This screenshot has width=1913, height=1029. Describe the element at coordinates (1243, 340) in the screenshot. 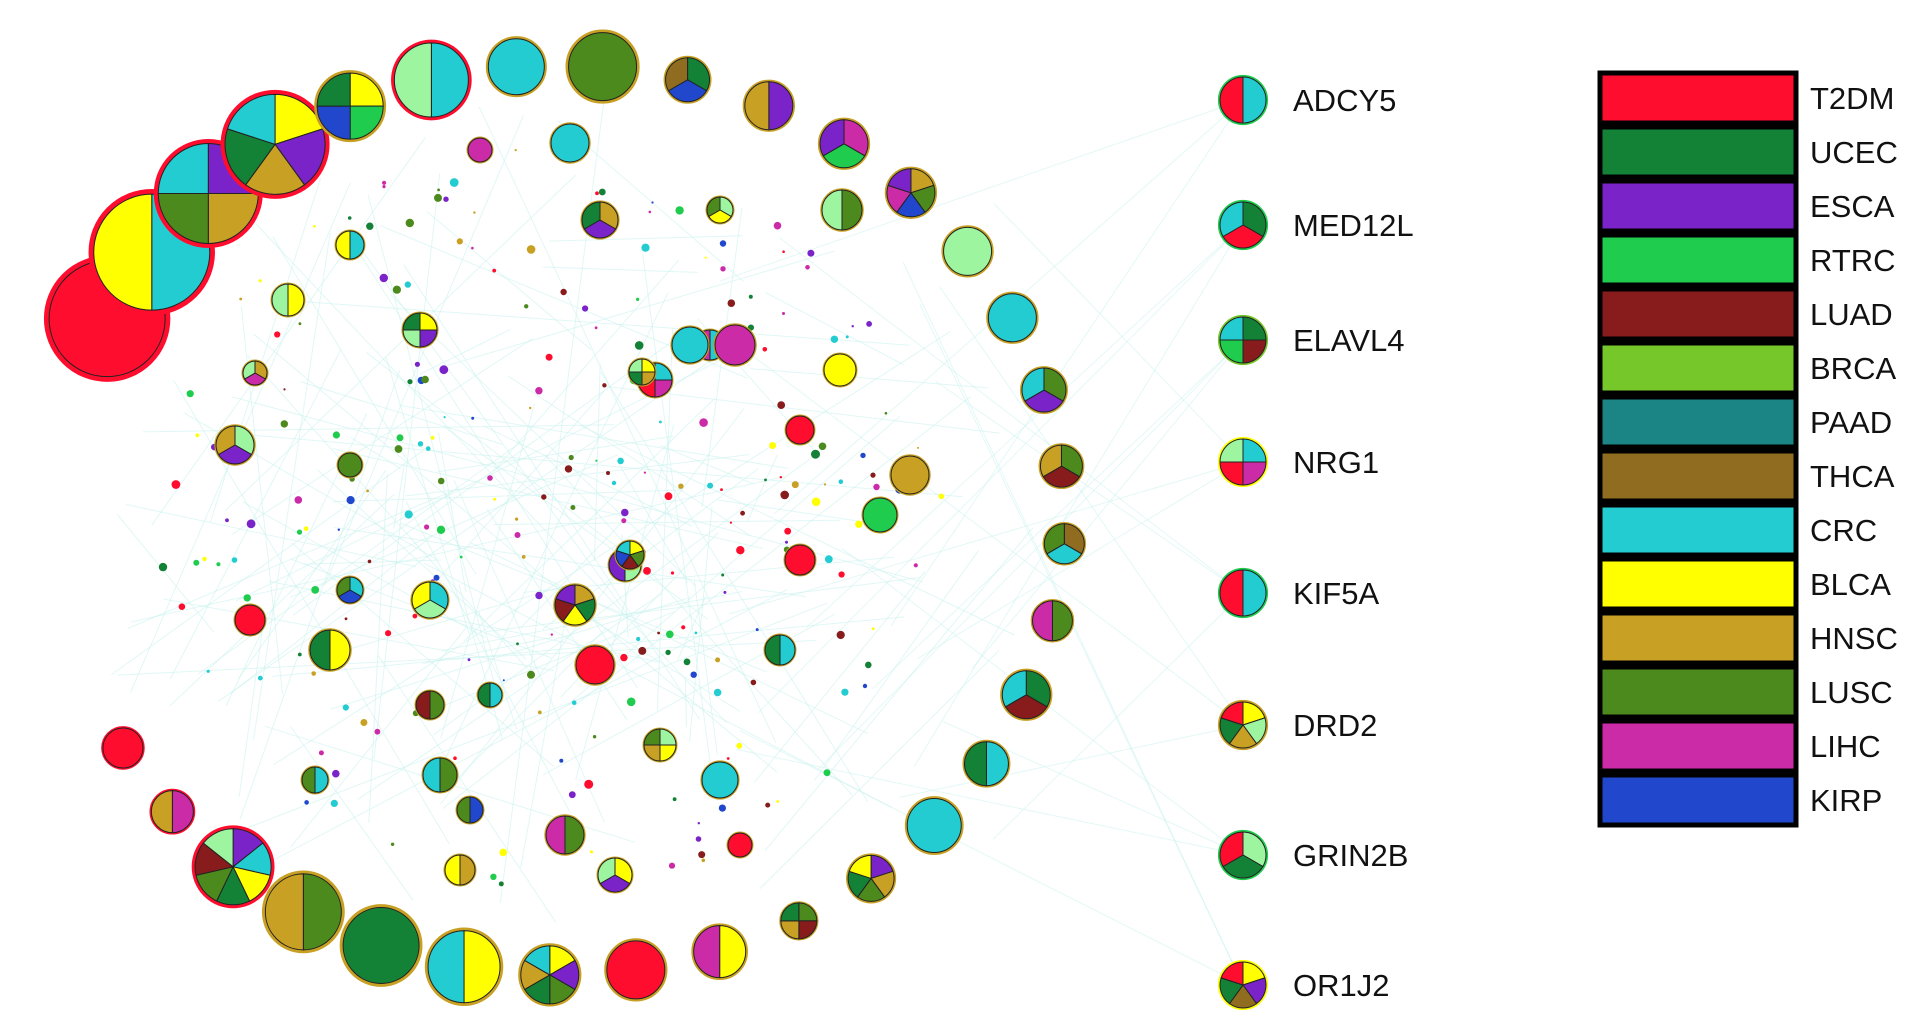

I see `gene-node-elavl4` at that location.